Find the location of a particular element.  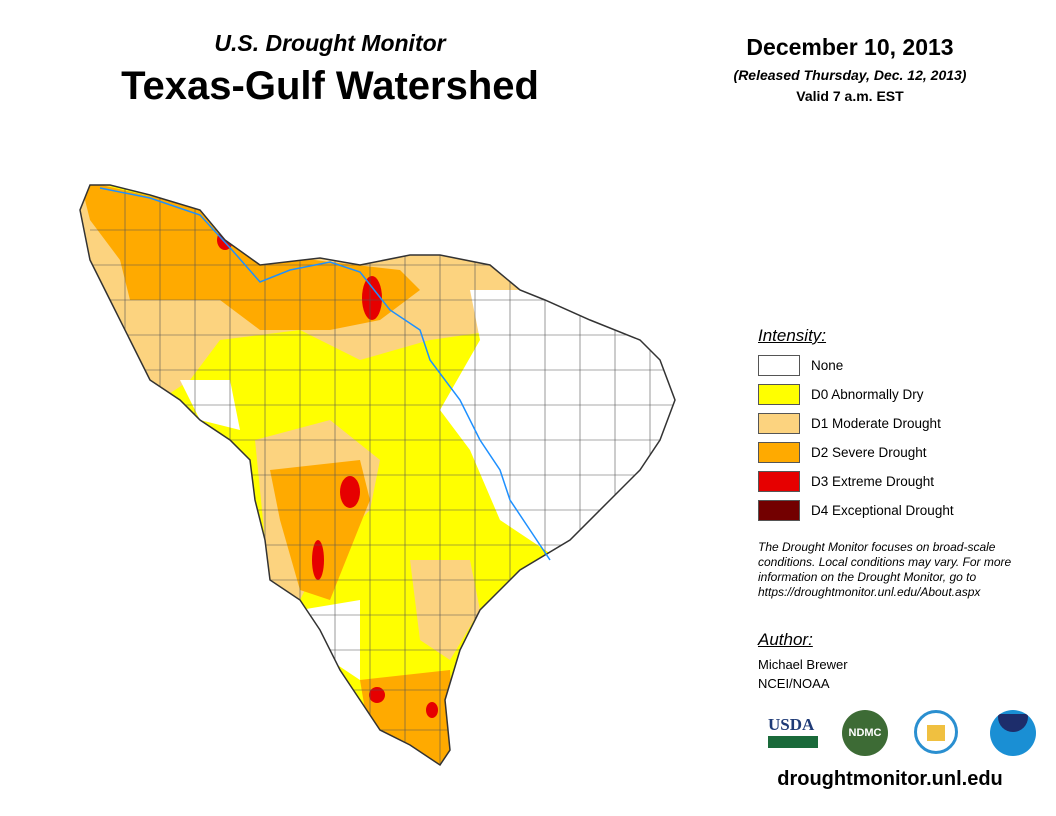

usda-logo-text: USDA is located at coordinates (791, 724).